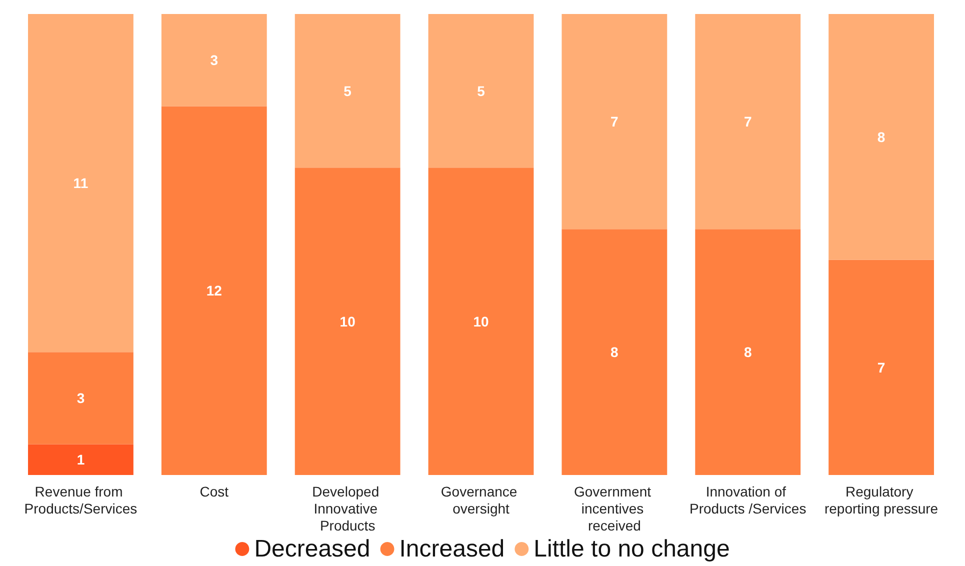 The height and width of the screenshot is (566, 965). I want to click on data-label: 1, so click(80, 460).